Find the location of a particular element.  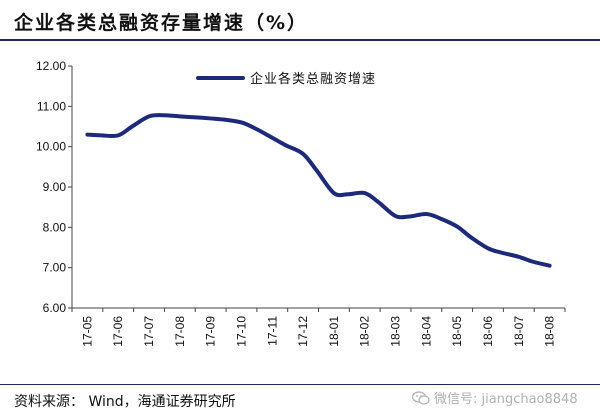

y-tick-label: 11.00 is located at coordinates (51, 106).